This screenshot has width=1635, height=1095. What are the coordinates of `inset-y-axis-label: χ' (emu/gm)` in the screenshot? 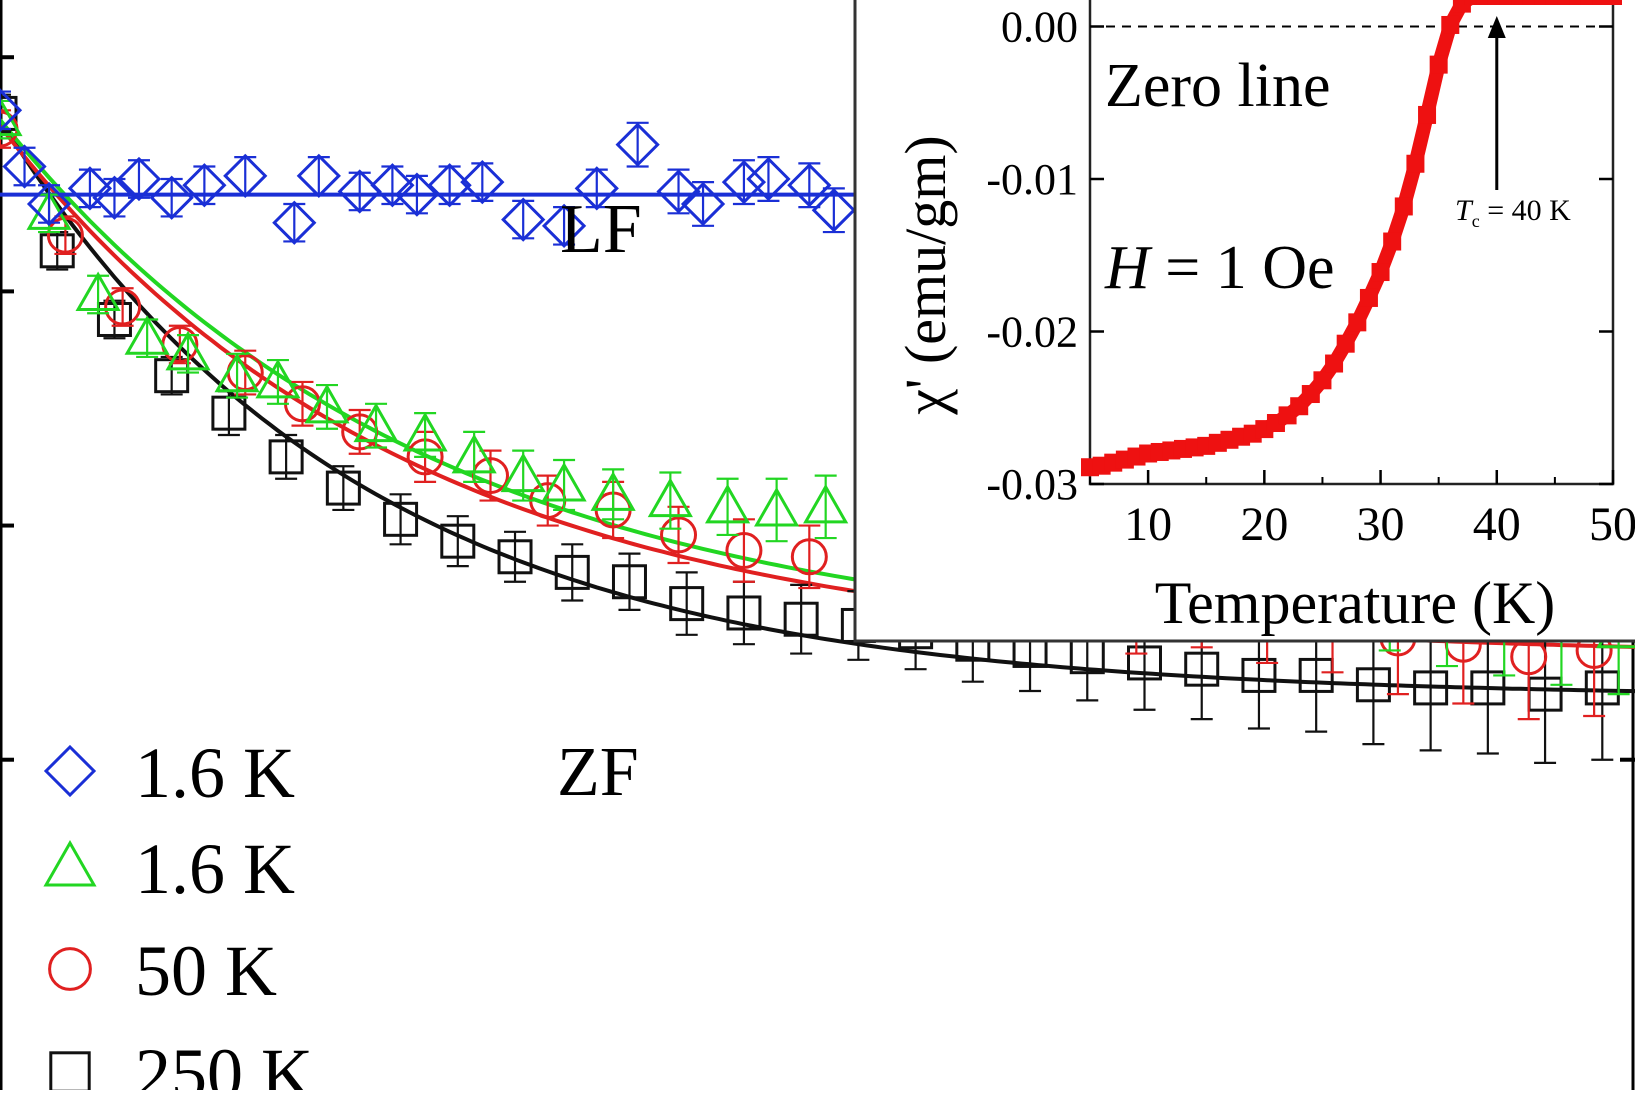 It's located at (925, 275).